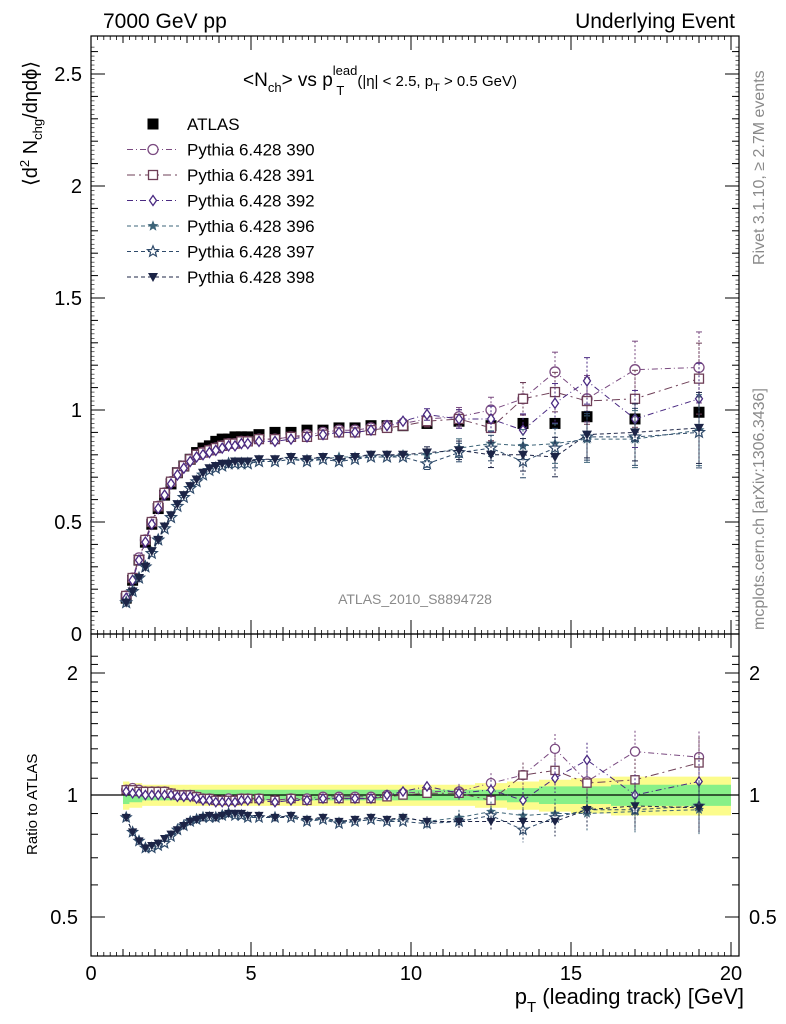 The height and width of the screenshot is (1024, 786). I want to click on legend-entry: ATLAS, so click(193, 124).